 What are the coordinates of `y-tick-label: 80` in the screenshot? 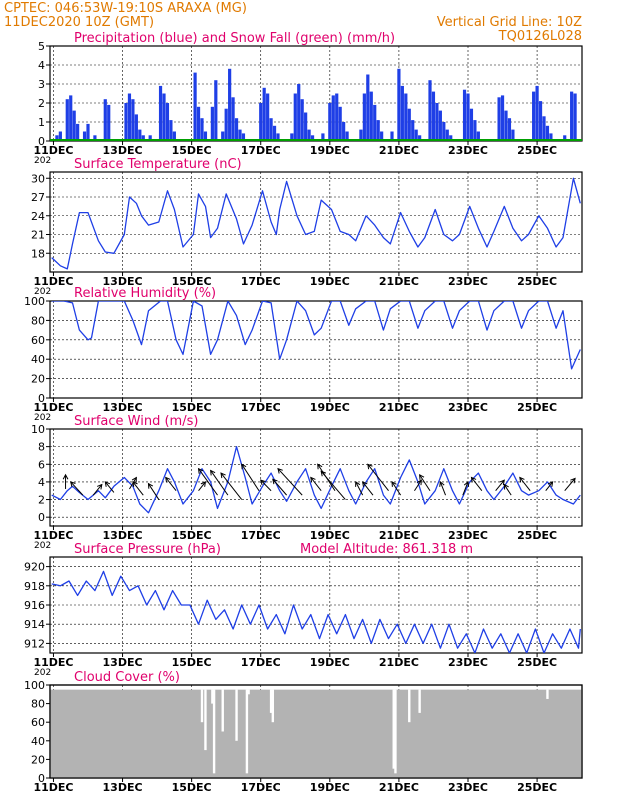 It's located at (38, 704).